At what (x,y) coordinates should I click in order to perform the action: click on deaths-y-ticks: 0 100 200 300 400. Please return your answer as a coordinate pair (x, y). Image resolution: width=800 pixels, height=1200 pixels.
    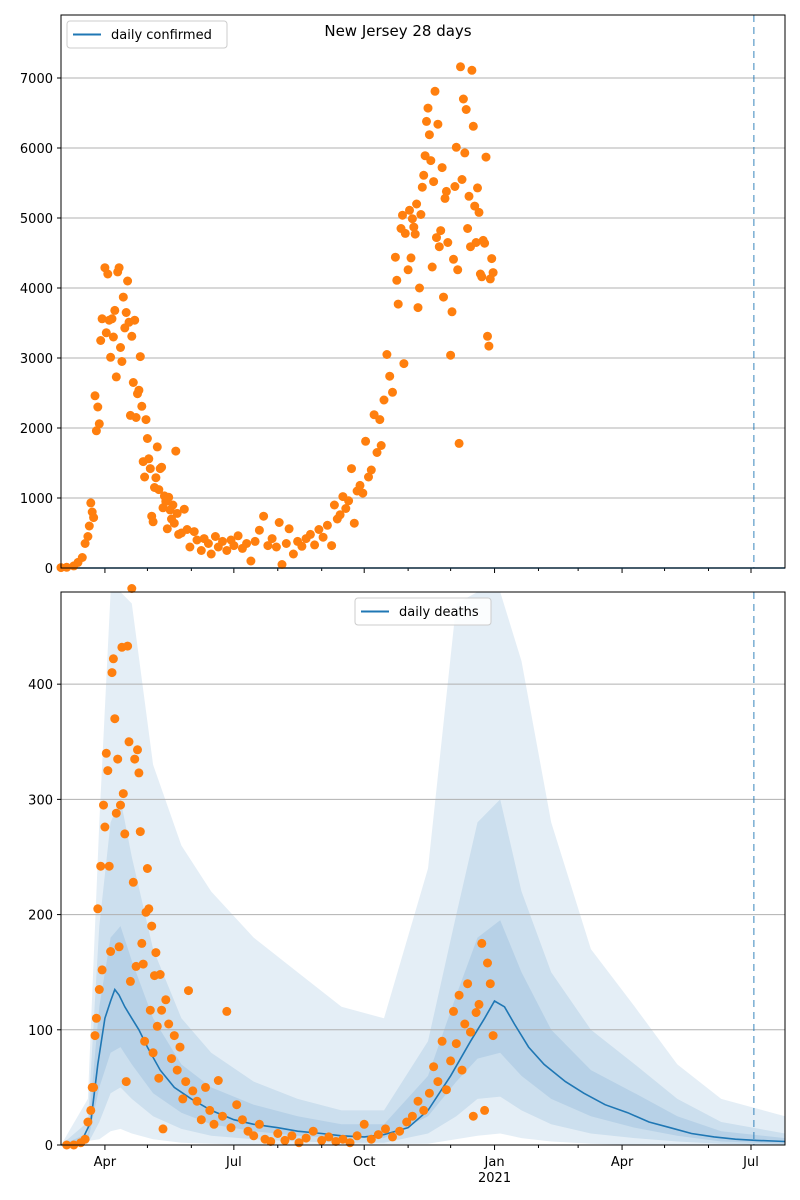
    Looking at the image, I should click on (44, 916).